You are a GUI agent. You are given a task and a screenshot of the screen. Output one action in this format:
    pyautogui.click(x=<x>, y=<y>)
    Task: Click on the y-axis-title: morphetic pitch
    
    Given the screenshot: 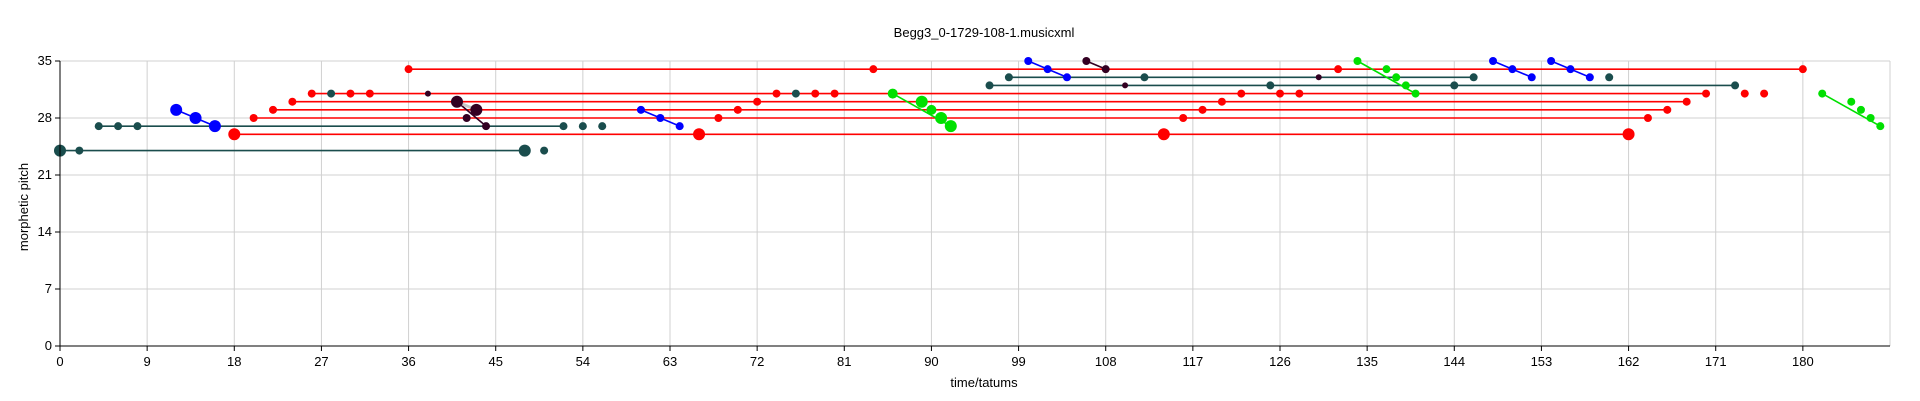 What is the action you would take?
    pyautogui.click(x=23, y=207)
    